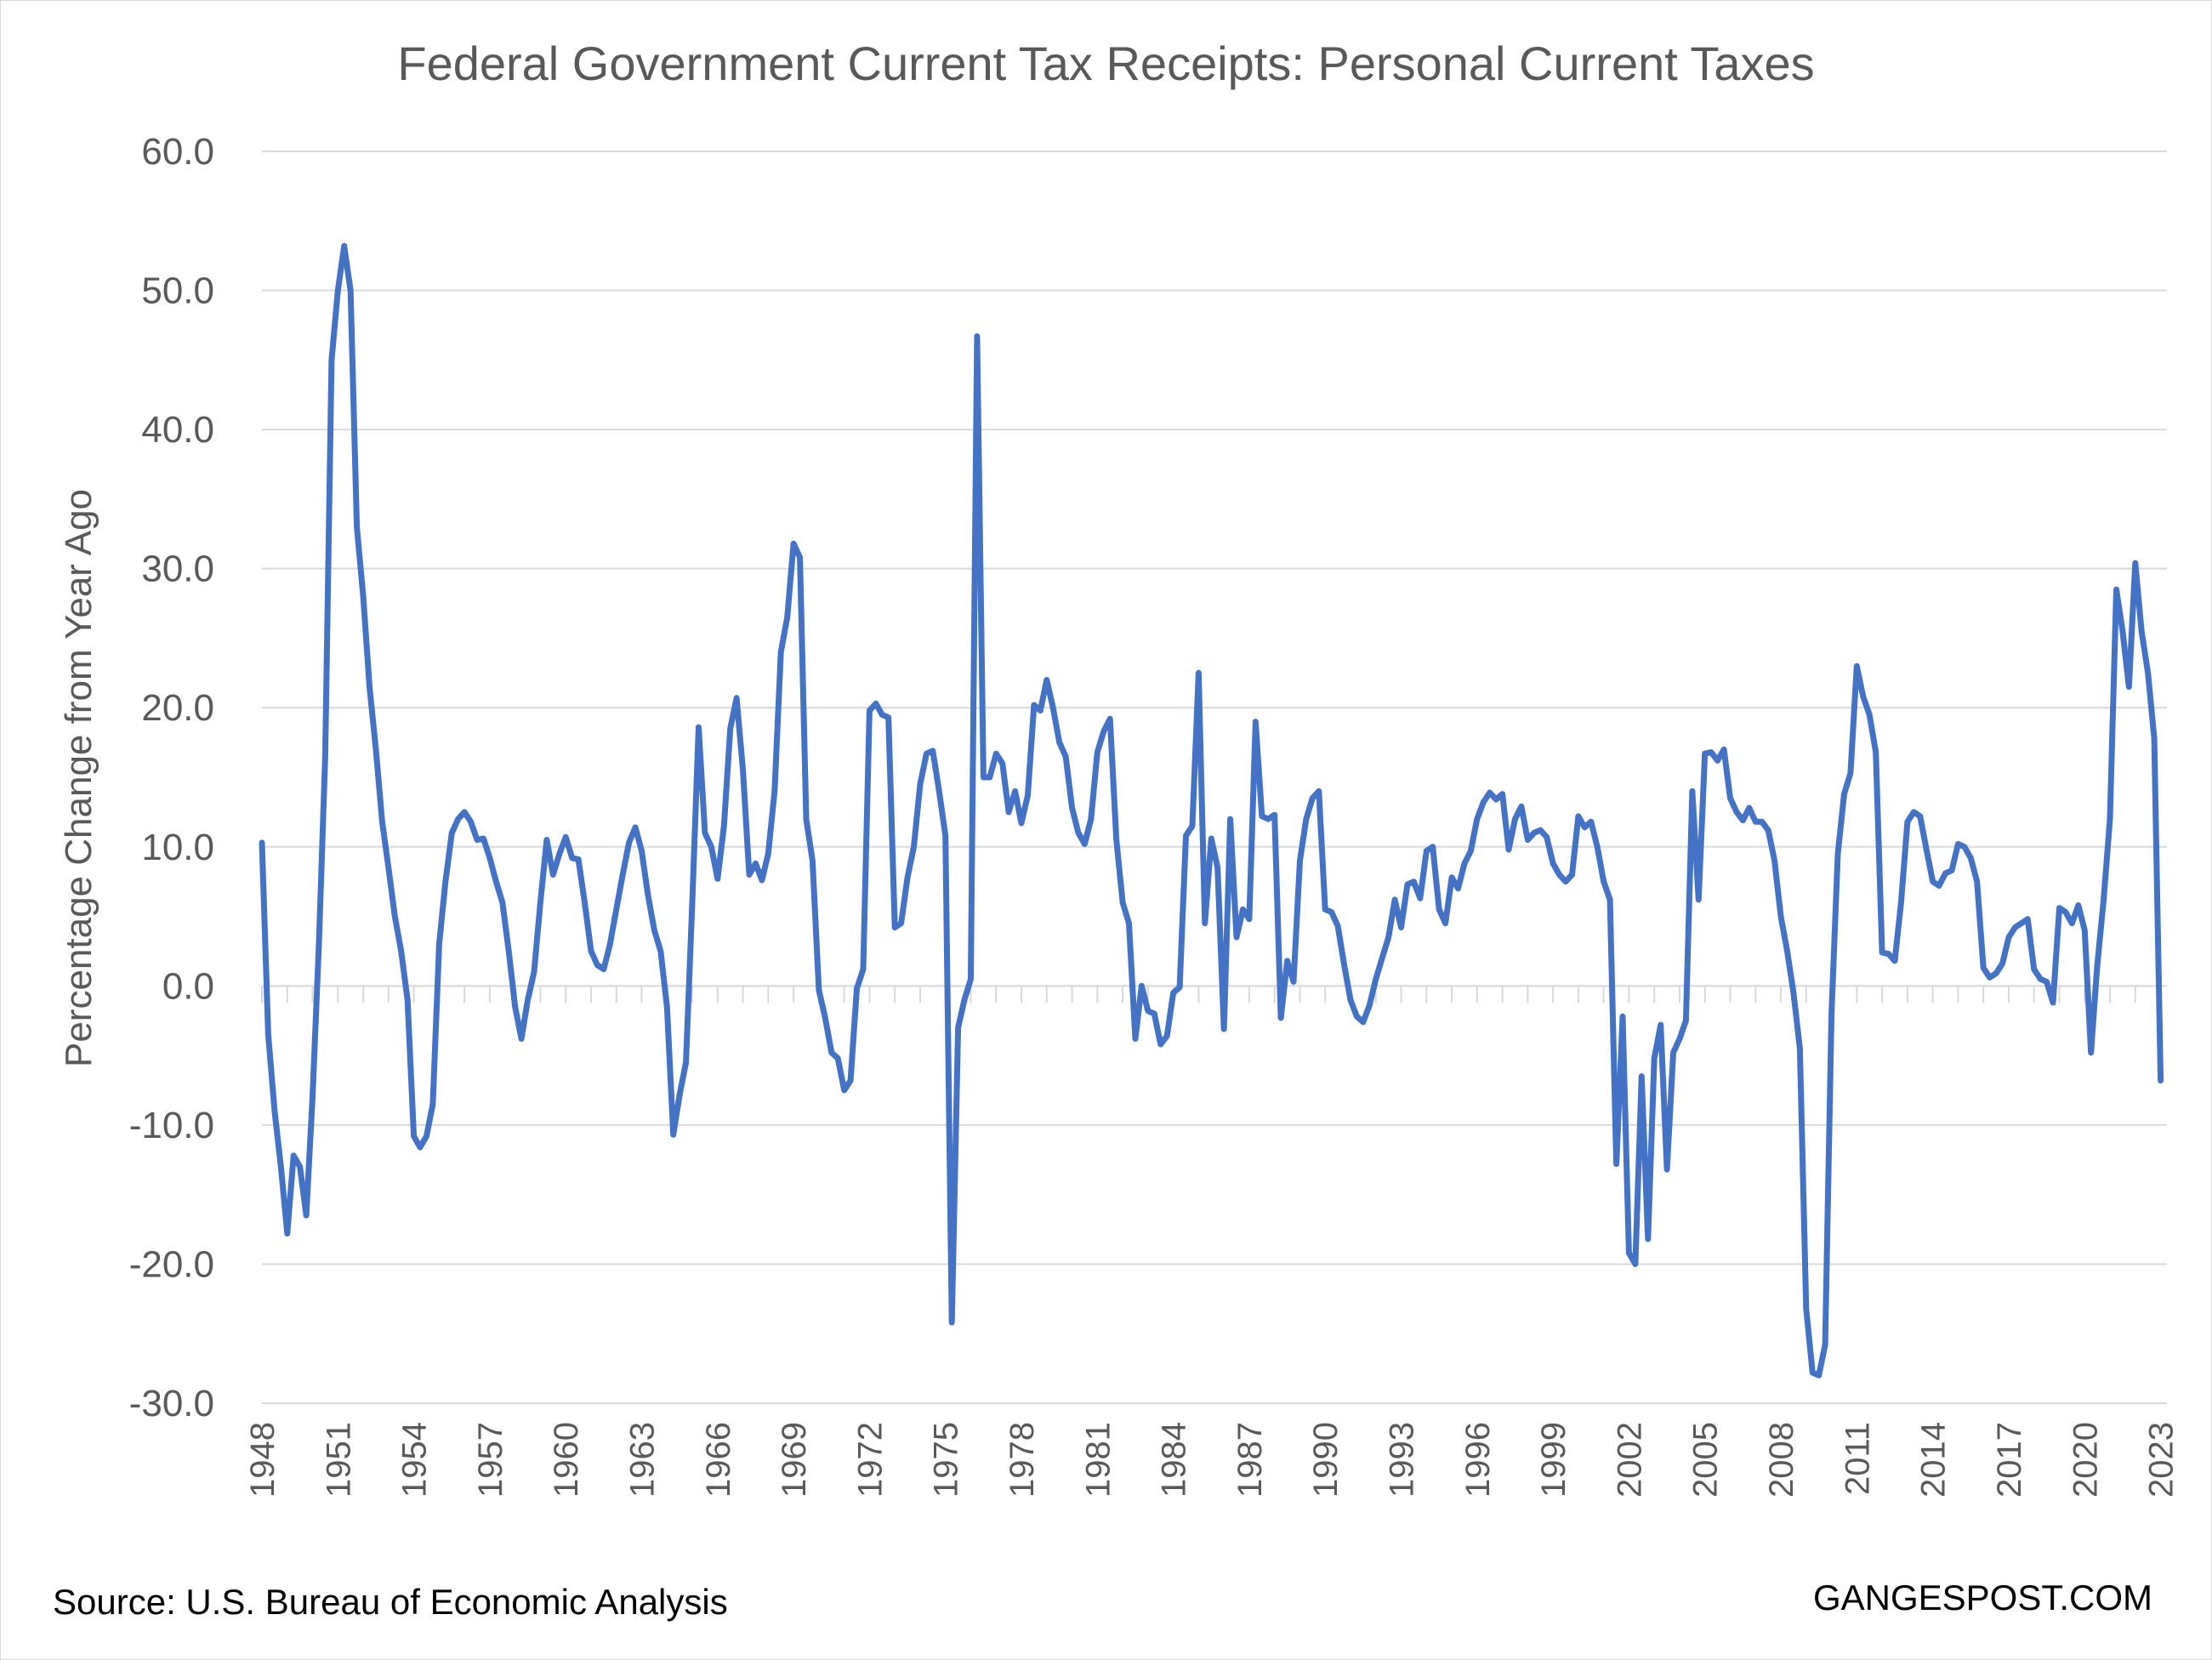  I want to click on x-tick-label: 1960, so click(566, 1460).